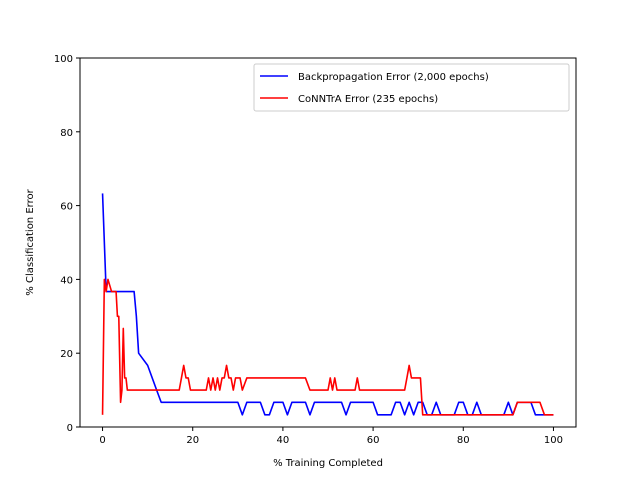  I want to click on y-tick-label: 80, so click(66, 133).